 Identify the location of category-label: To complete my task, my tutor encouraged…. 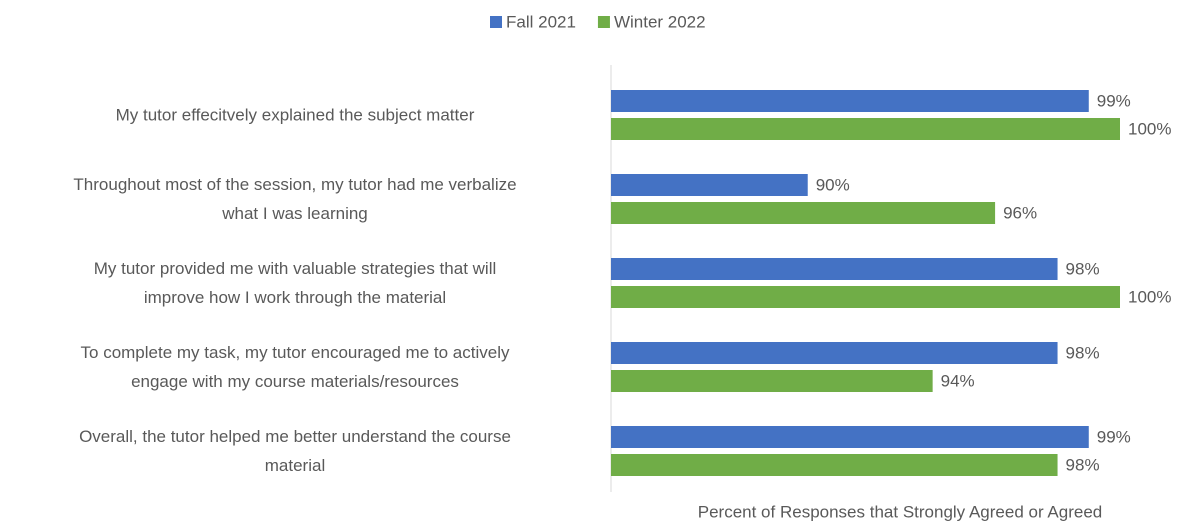
(295, 367).